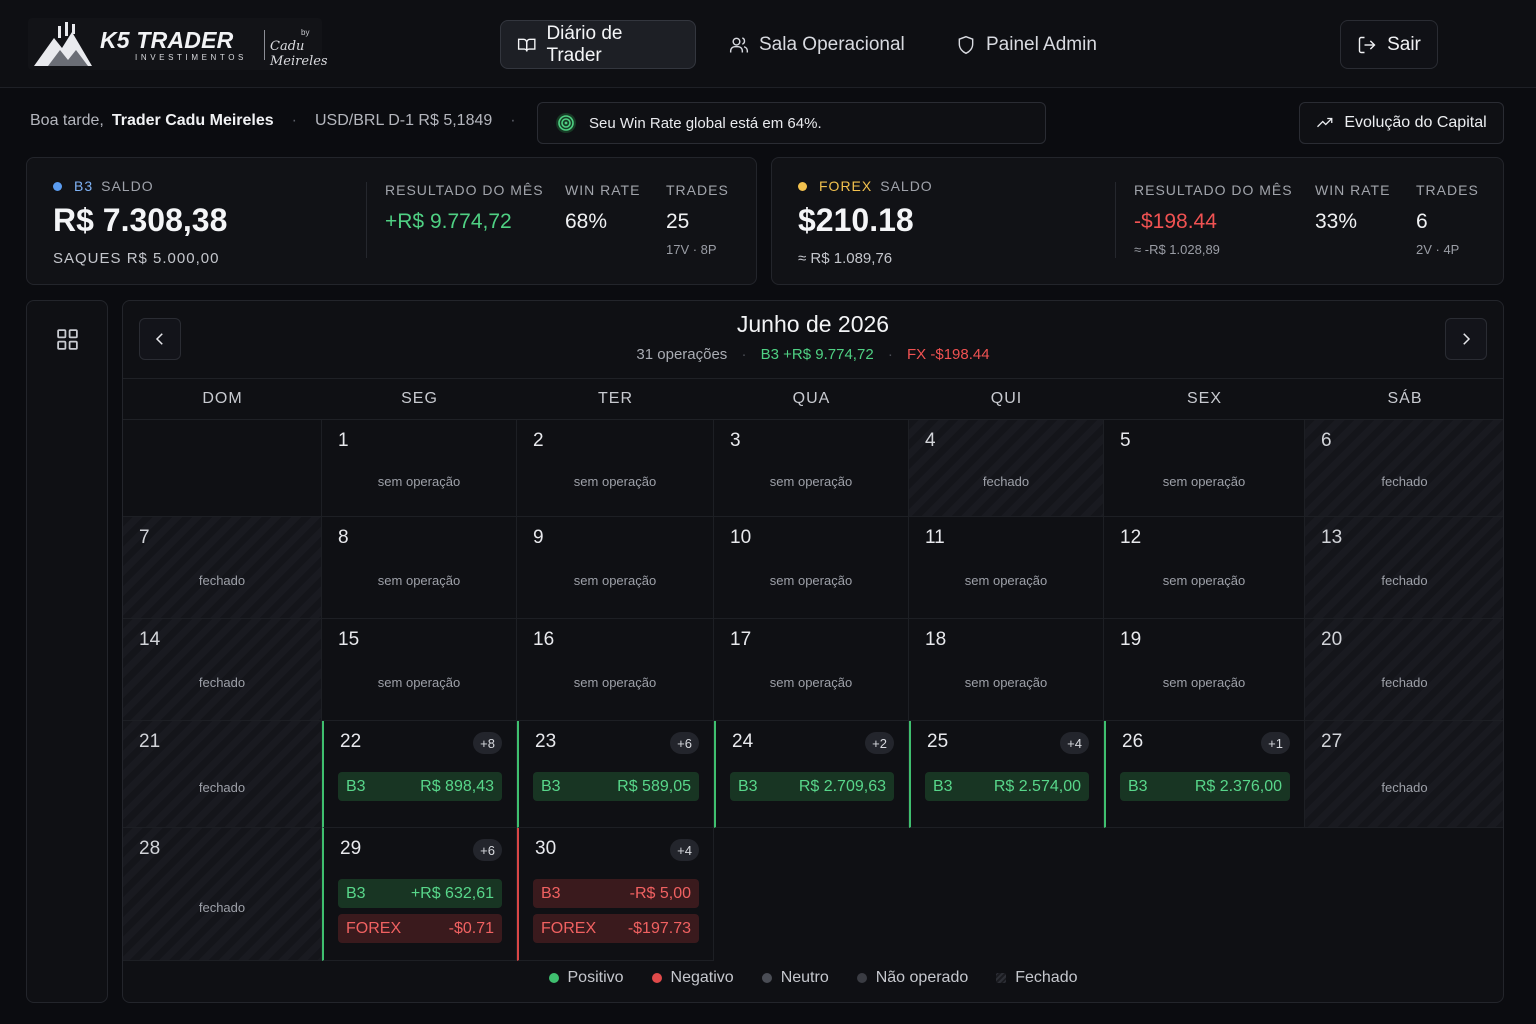  I want to click on calendar-day-12: 12 sem operação, so click(1204, 568).